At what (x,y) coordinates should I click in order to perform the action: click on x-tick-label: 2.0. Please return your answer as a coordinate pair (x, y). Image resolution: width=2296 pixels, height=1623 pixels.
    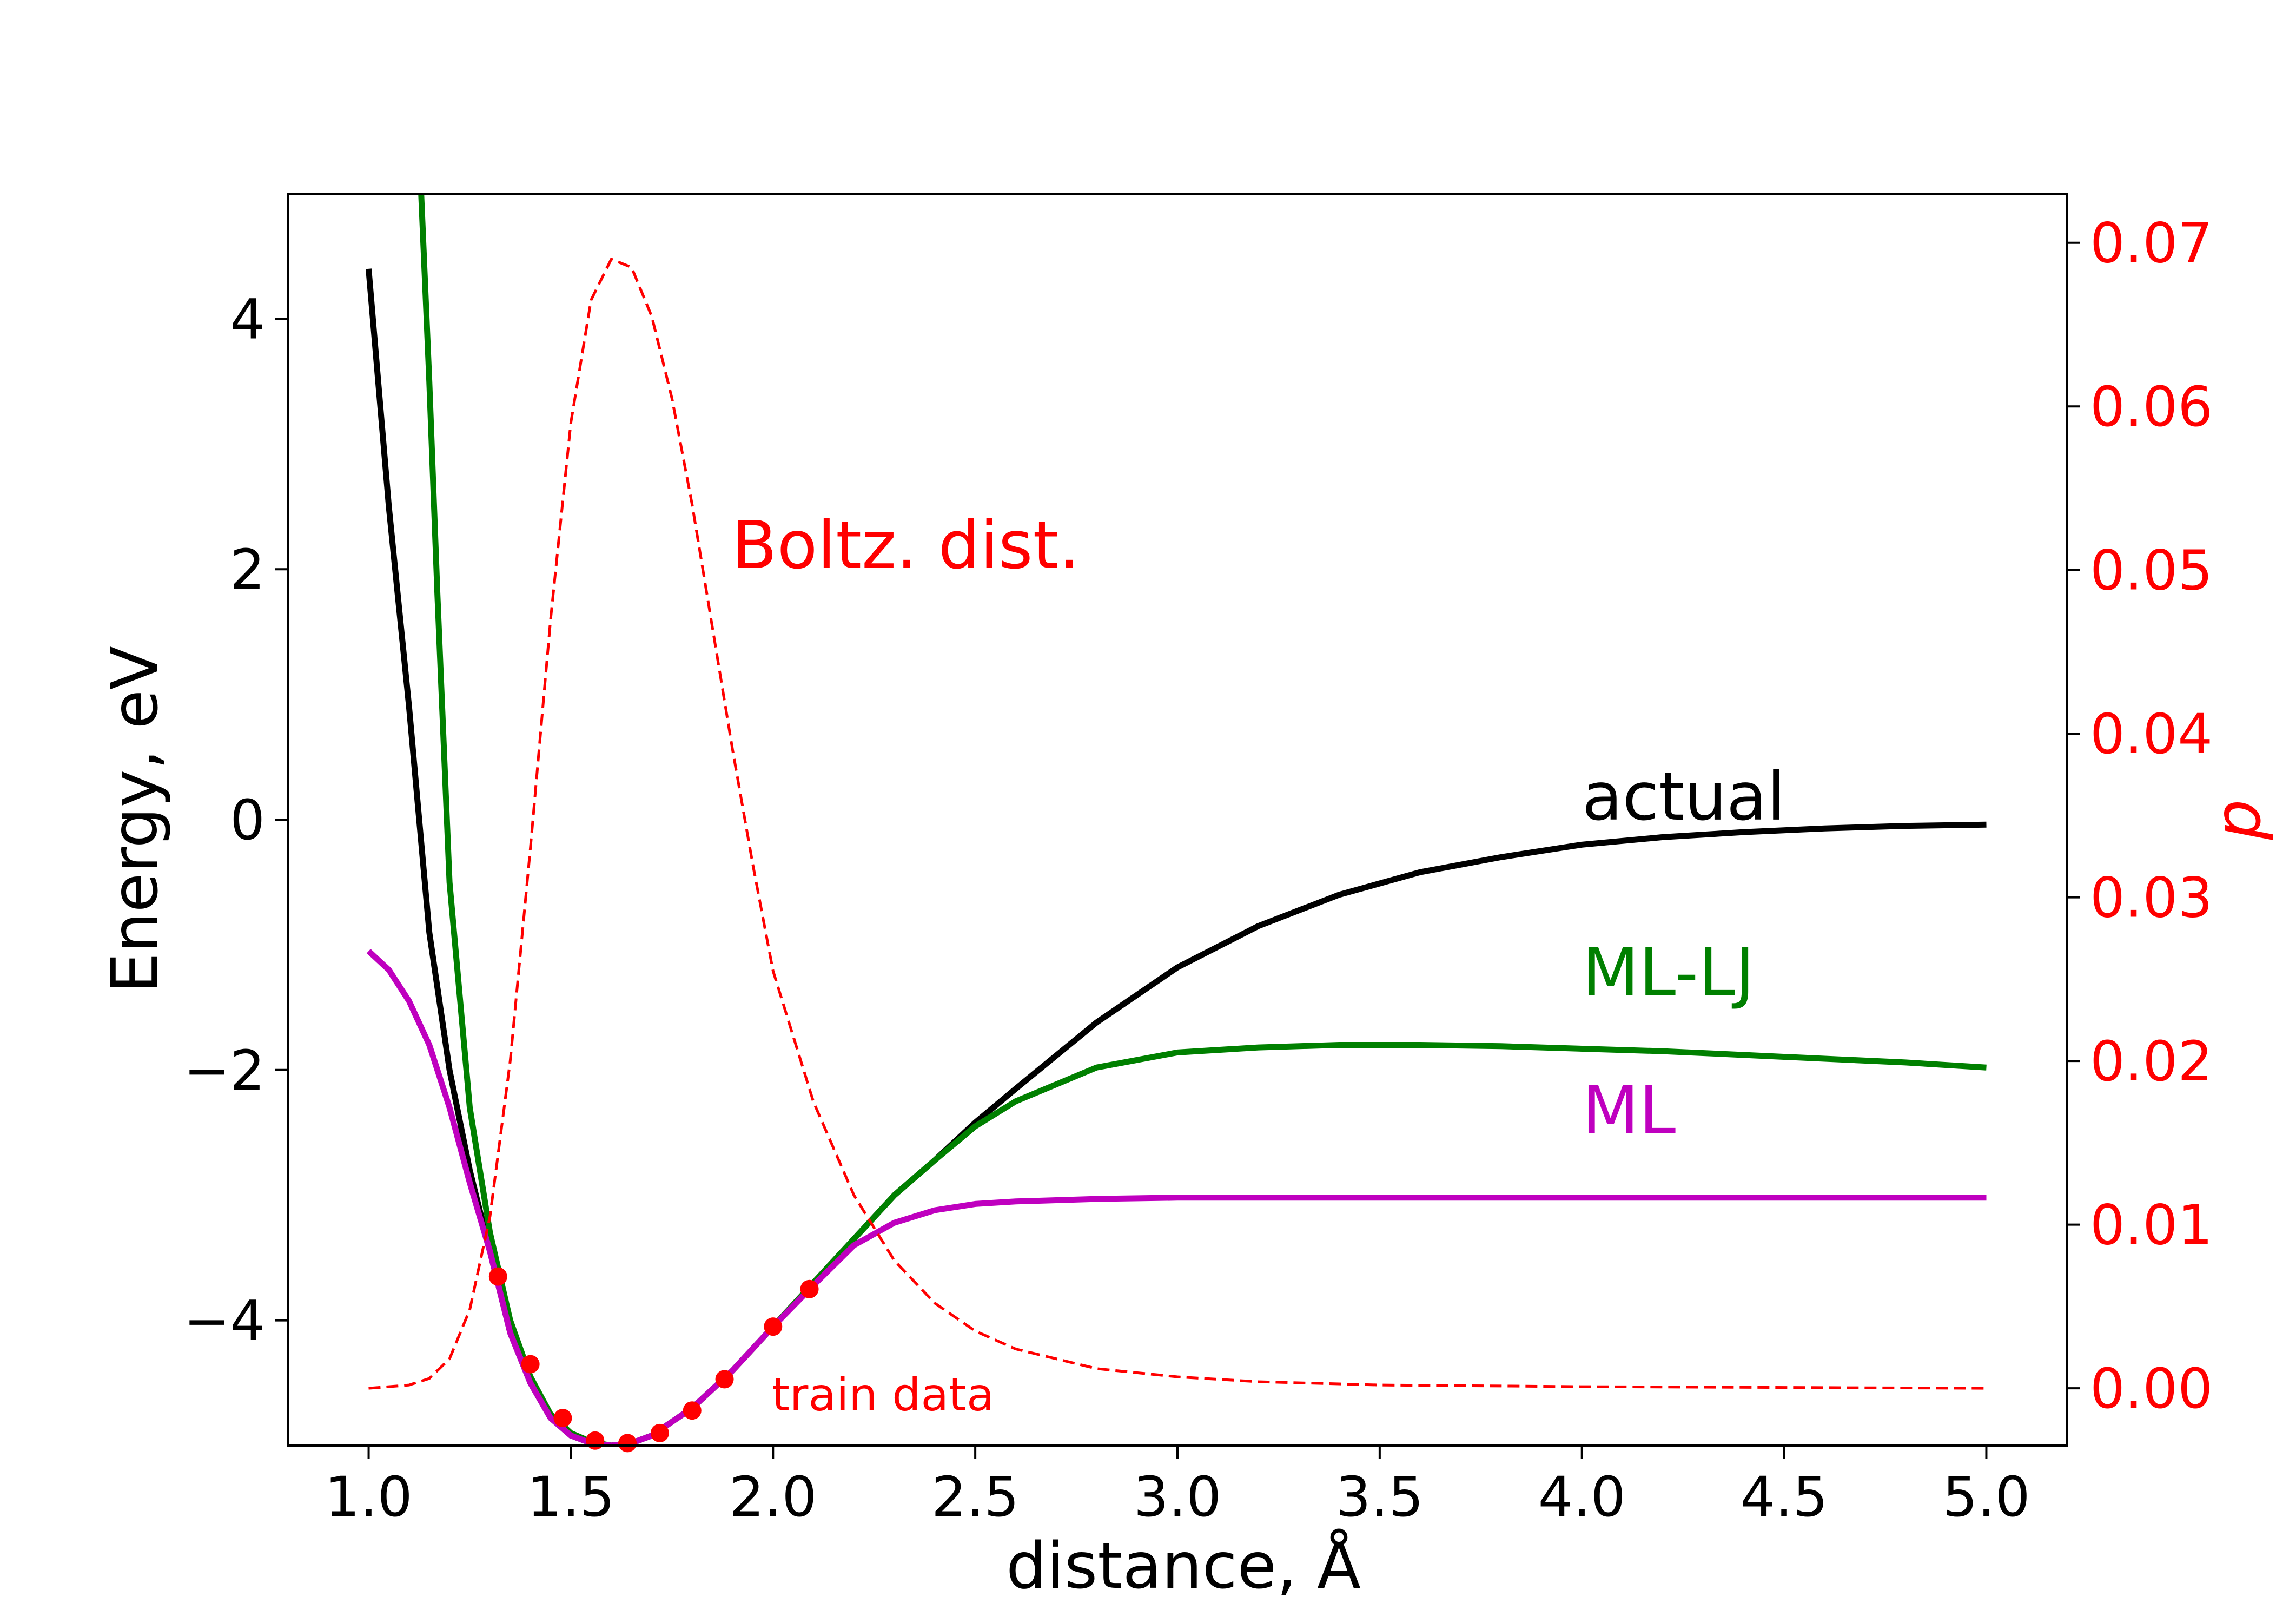
    Looking at the image, I should click on (773, 1497).